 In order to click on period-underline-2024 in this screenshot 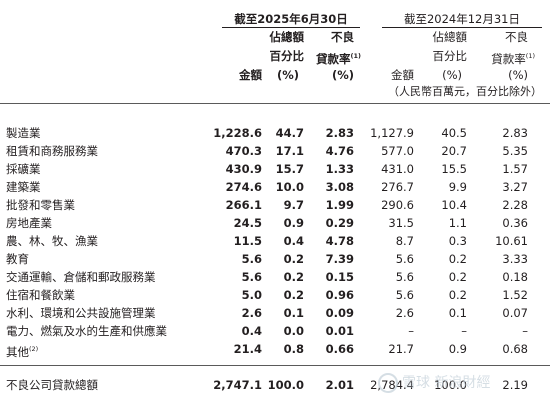, I will do `click(462, 27)`.